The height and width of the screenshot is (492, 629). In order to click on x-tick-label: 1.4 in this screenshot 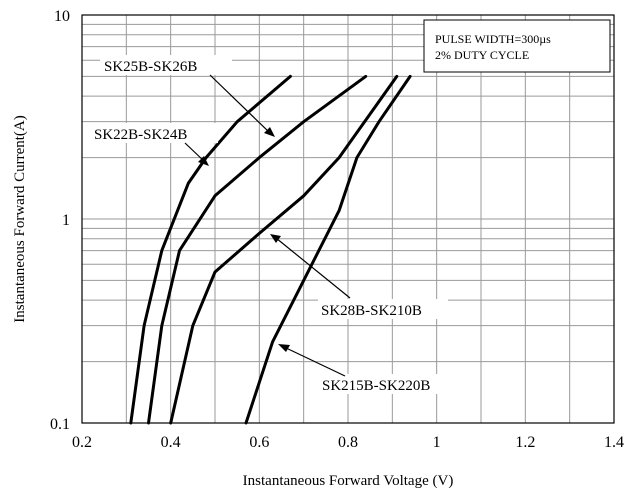, I will do `click(614, 442)`.